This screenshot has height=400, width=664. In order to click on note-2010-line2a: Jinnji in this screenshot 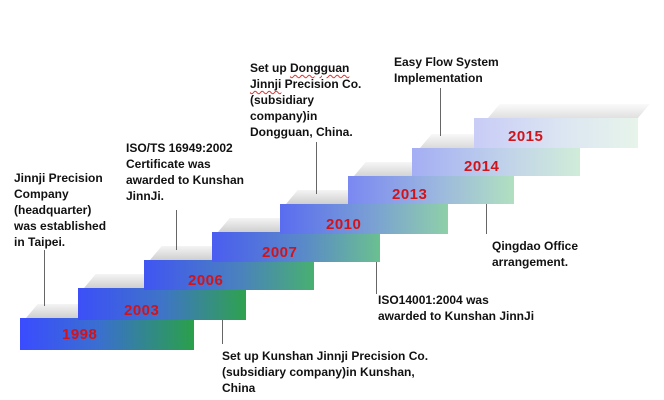, I will do `click(266, 84)`.